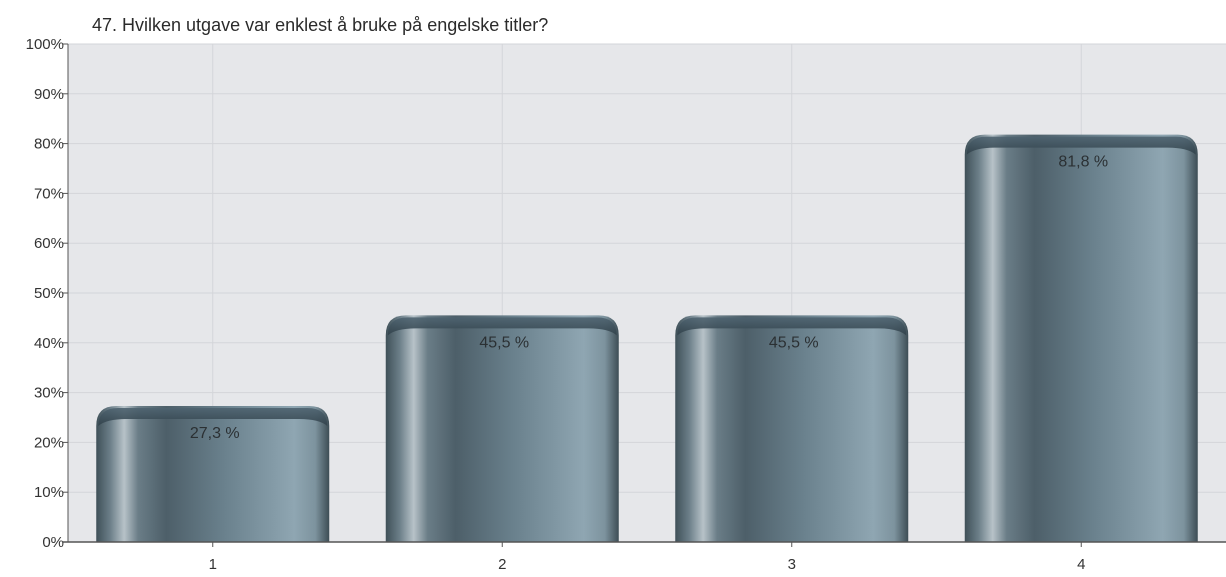  What do you see at coordinates (49, 293) in the screenshot?
I see `y-tick-label: 50%` at bounding box center [49, 293].